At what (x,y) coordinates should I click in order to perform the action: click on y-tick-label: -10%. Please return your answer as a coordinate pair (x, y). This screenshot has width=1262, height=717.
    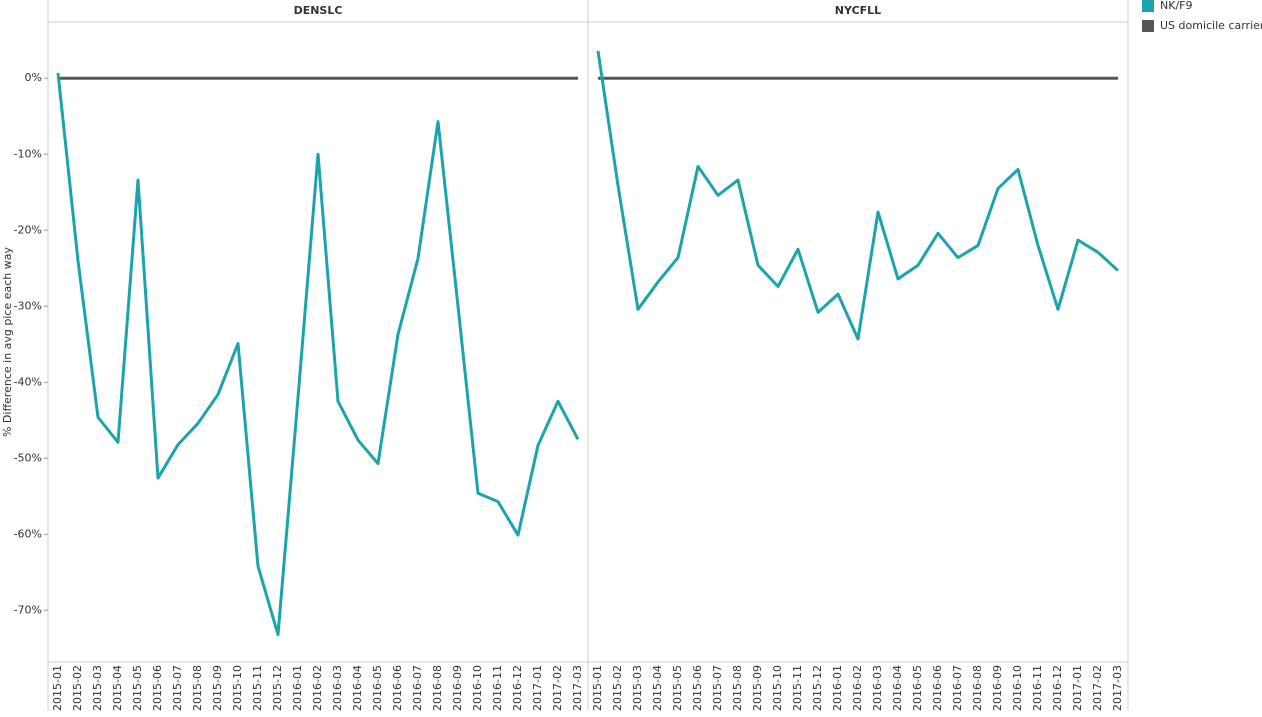
    Looking at the image, I should click on (28, 153).